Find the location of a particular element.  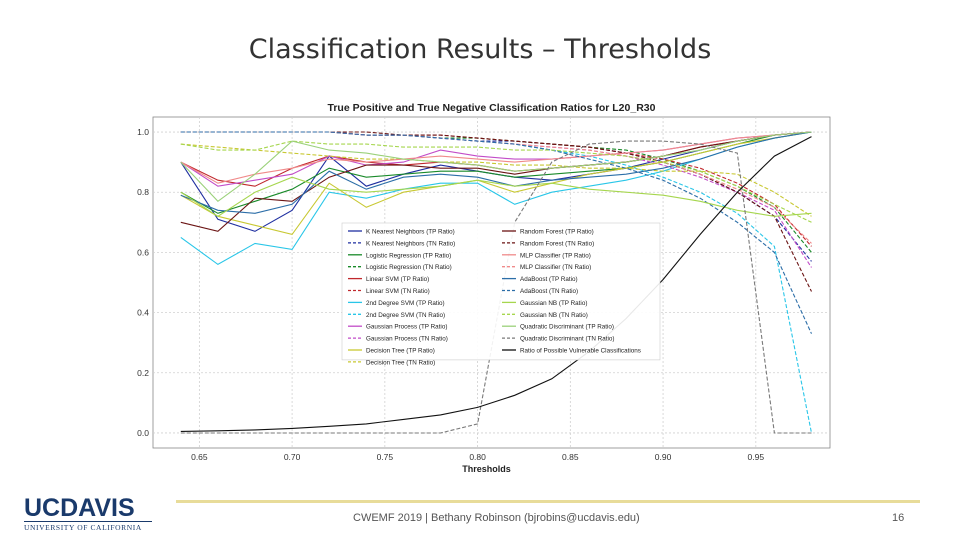

legend-label: AdaBoost (TN Ratio) is located at coordinates (549, 291).